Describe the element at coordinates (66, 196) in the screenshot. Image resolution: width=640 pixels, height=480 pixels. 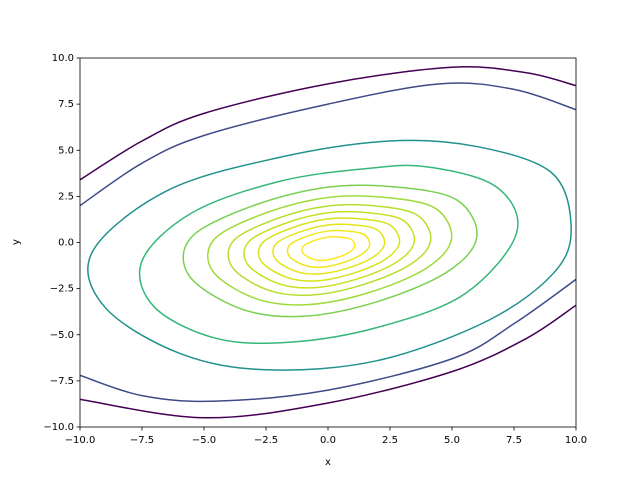
I see `y-tick-label: 2.5` at that location.